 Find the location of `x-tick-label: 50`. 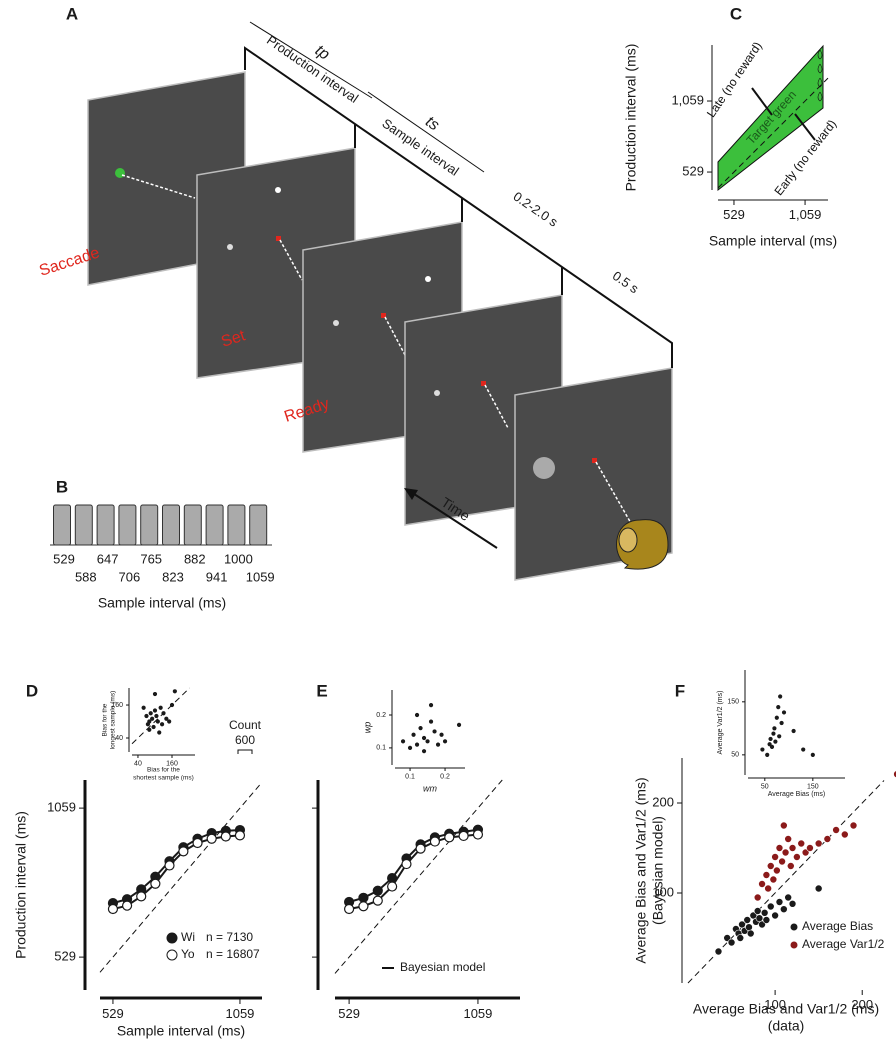

x-tick-label: 50 is located at coordinates (765, 786).